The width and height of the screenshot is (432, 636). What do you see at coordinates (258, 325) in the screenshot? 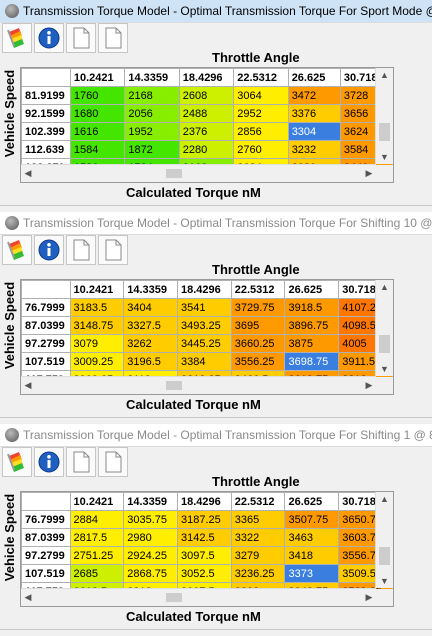
I see `table-cell: 3695` at bounding box center [258, 325].